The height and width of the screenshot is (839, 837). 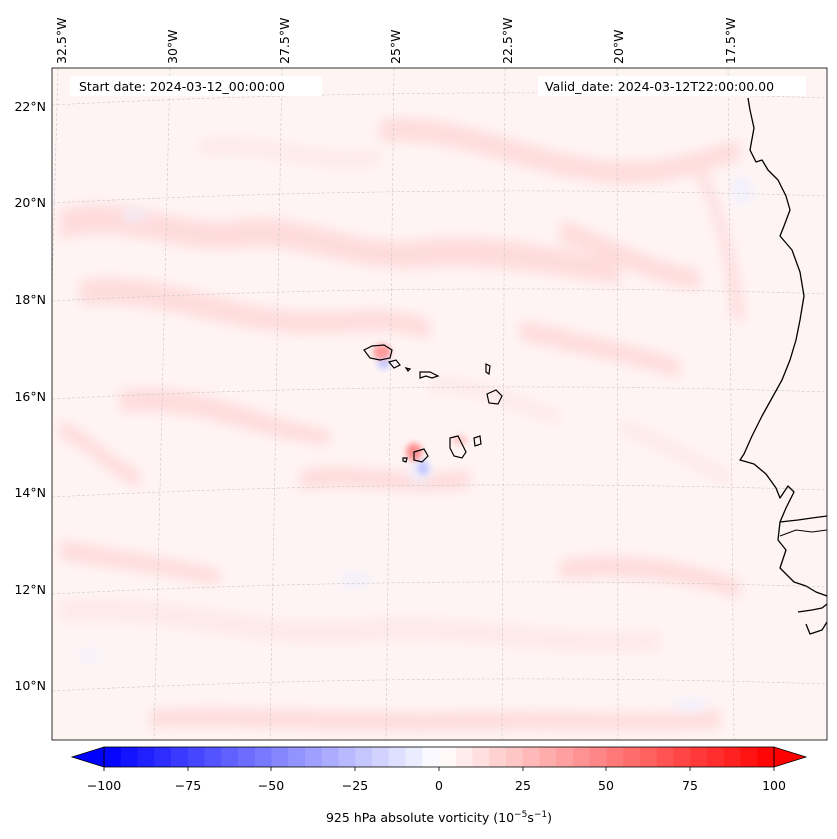 I want to click on island-santo-antao, so click(x=378, y=352).